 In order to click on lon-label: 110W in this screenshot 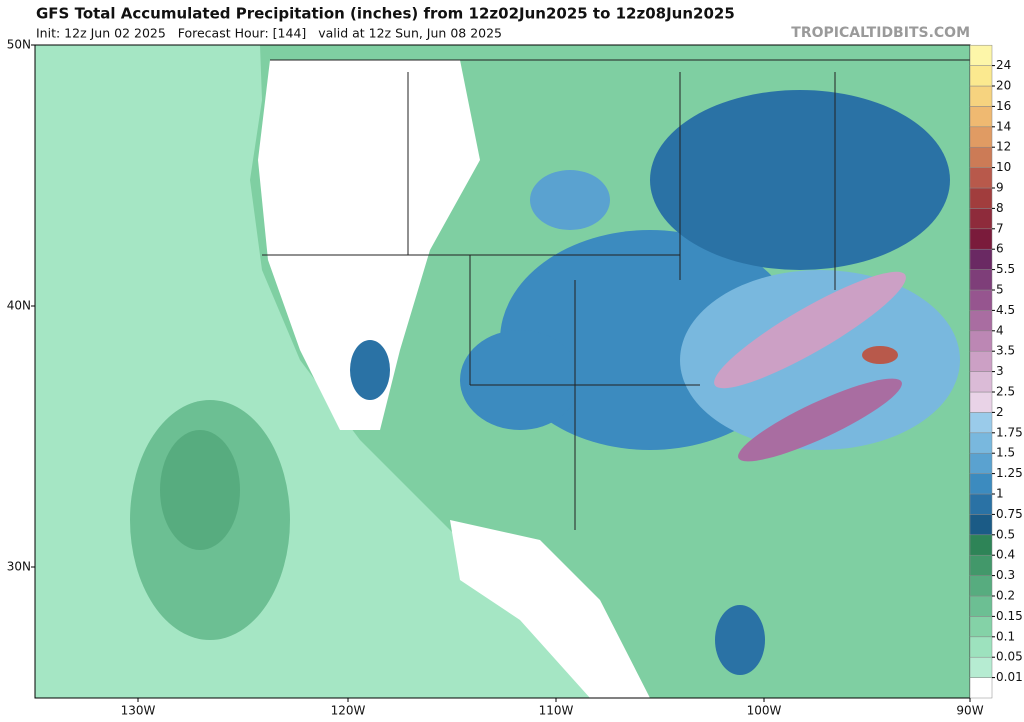, I will do `click(556, 711)`.